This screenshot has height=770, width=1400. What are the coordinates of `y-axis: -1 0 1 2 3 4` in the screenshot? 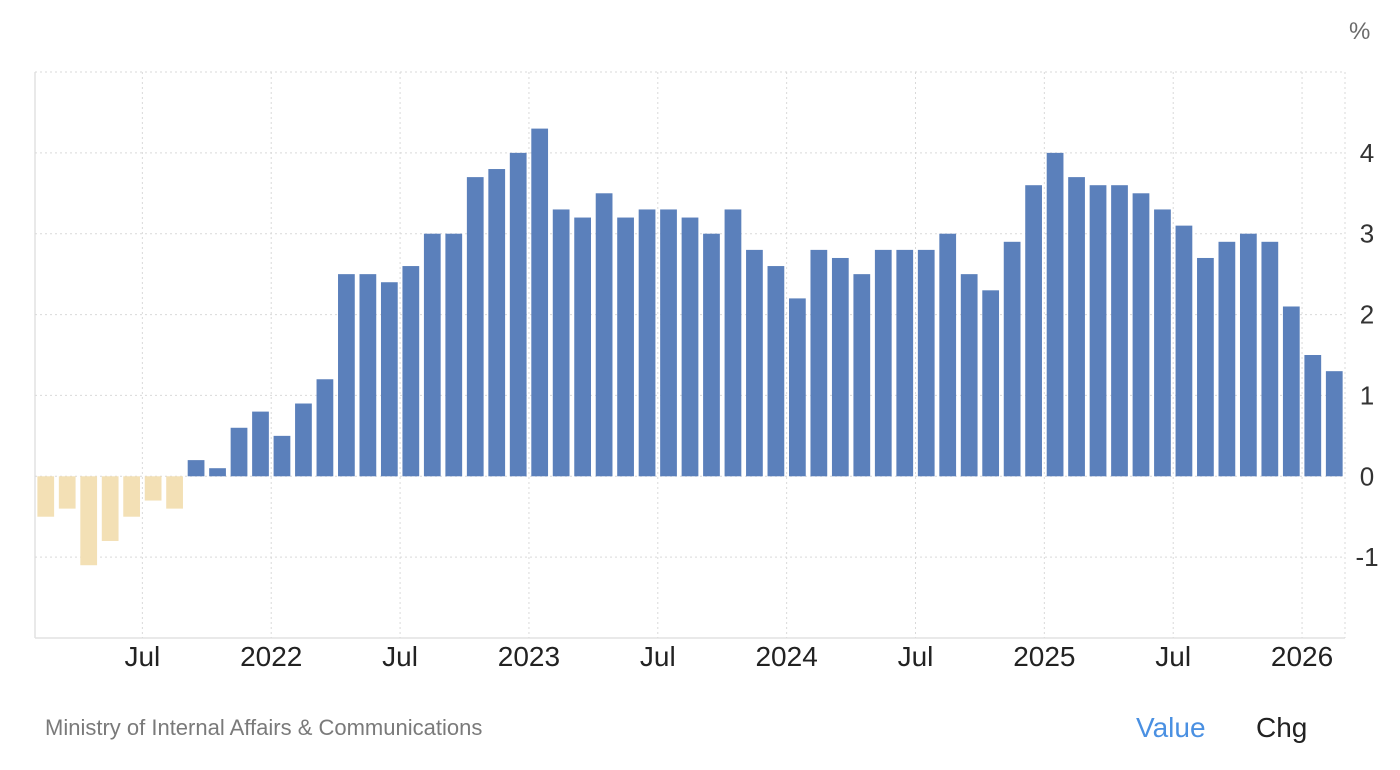 It's located at (1366, 355).